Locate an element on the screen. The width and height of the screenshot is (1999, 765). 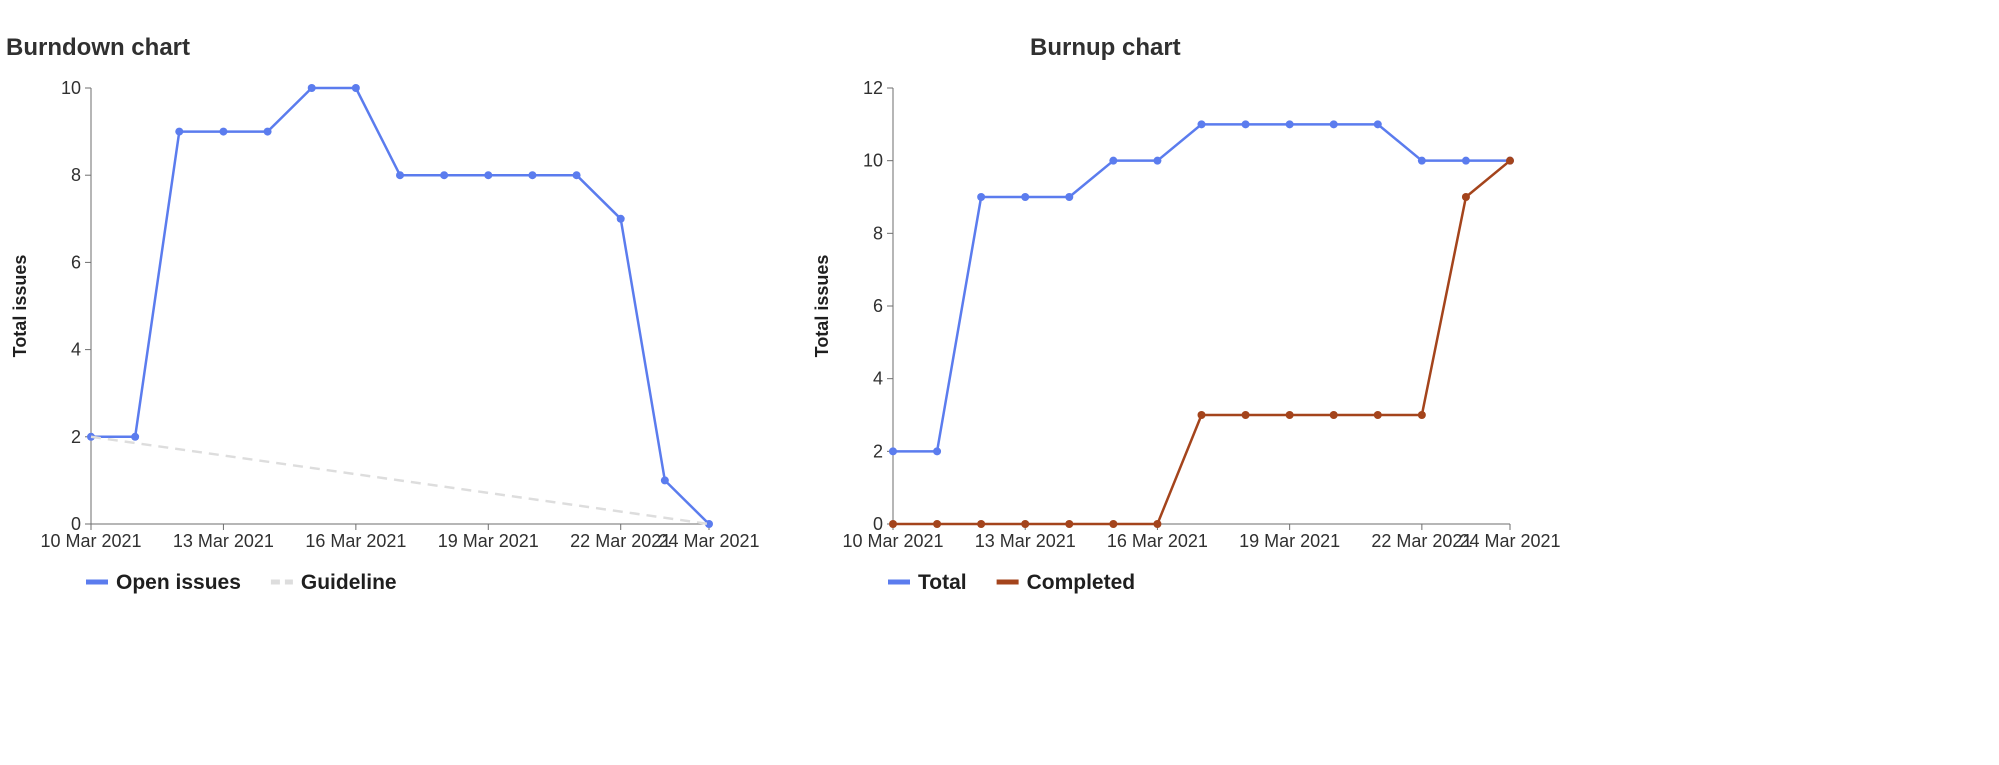
legend-label: Total is located at coordinates (942, 582).